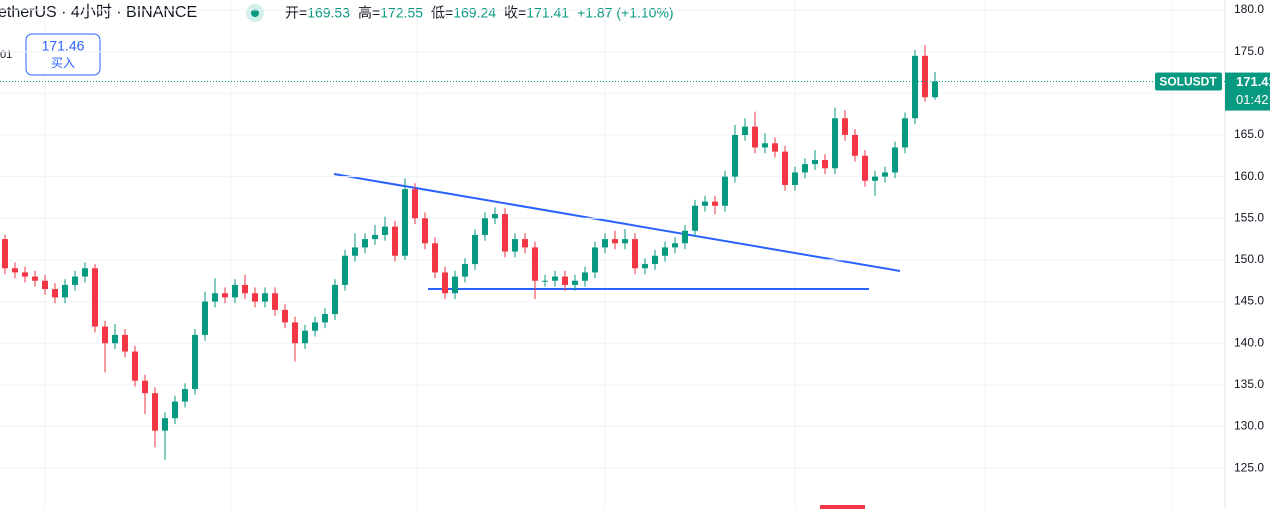 The height and width of the screenshot is (509, 1270). I want to click on status-dot, so click(255, 13).